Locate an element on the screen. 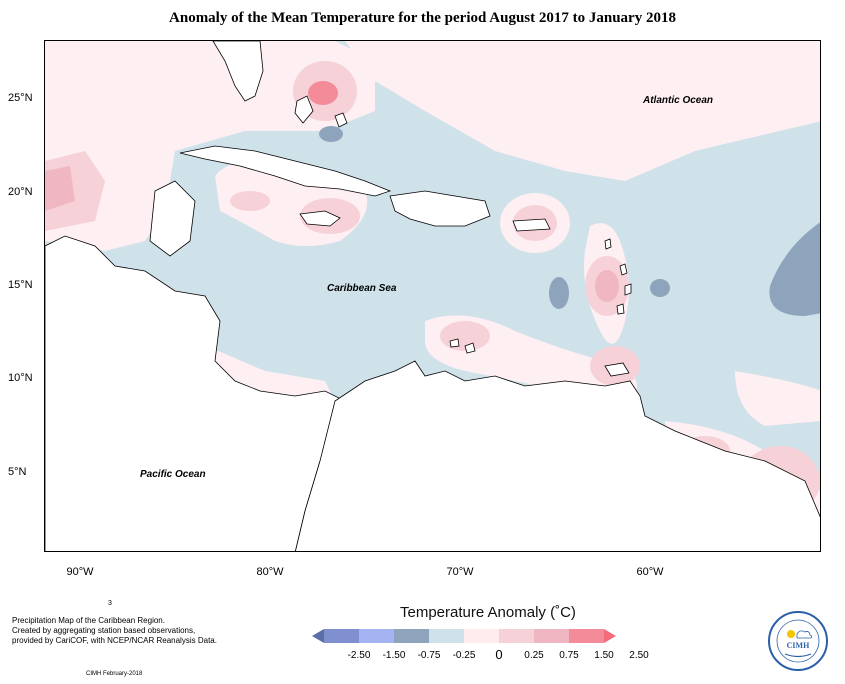  lon-tick-70w: 70°W is located at coordinates (460, 572).